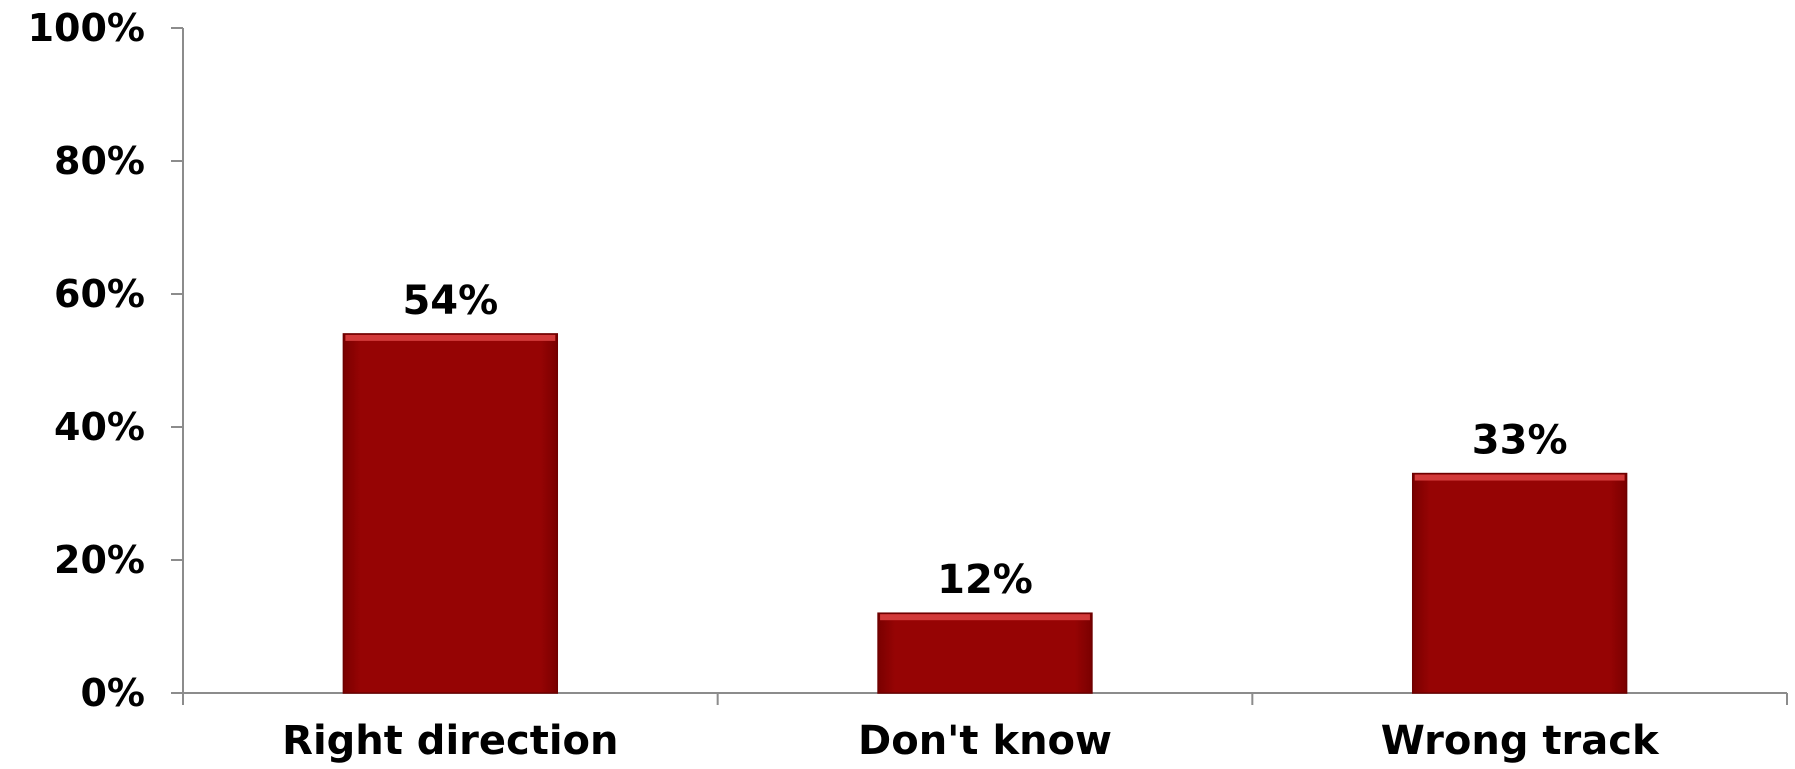  I want to click on y-axis: 0% 20% 40% 60% 80% 100%, so click(106, 360).